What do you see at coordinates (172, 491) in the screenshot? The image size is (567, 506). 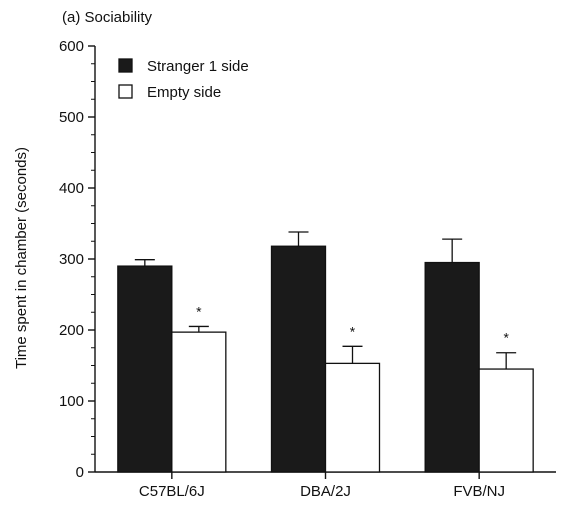 I see `category-label: C57BL/6J` at bounding box center [172, 491].